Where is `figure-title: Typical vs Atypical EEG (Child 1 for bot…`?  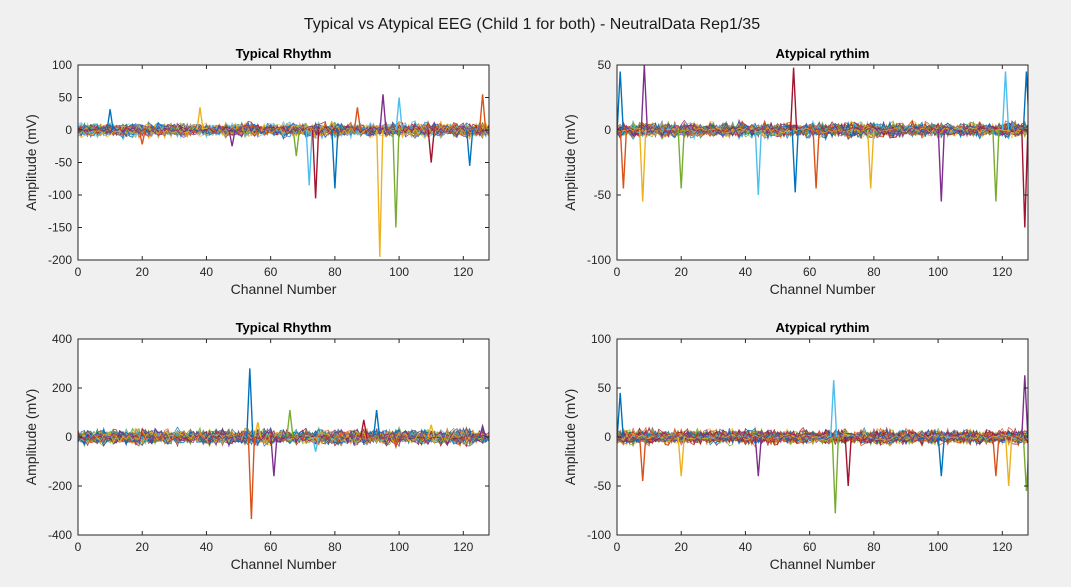 figure-title: Typical vs Atypical EEG (Child 1 for bot… is located at coordinates (532, 24).